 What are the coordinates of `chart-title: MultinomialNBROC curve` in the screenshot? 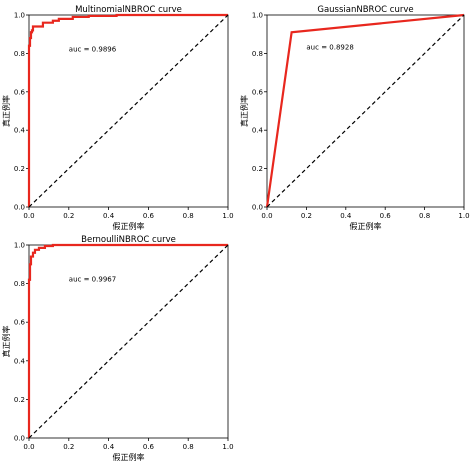 It's located at (128, 10).